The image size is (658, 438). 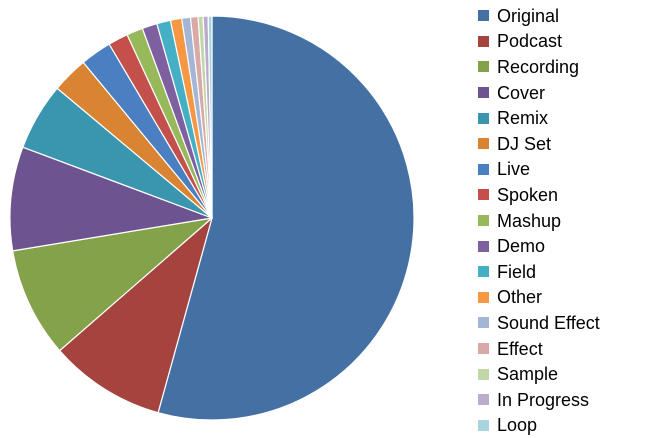 I want to click on legend-label: Effect, so click(x=520, y=349).